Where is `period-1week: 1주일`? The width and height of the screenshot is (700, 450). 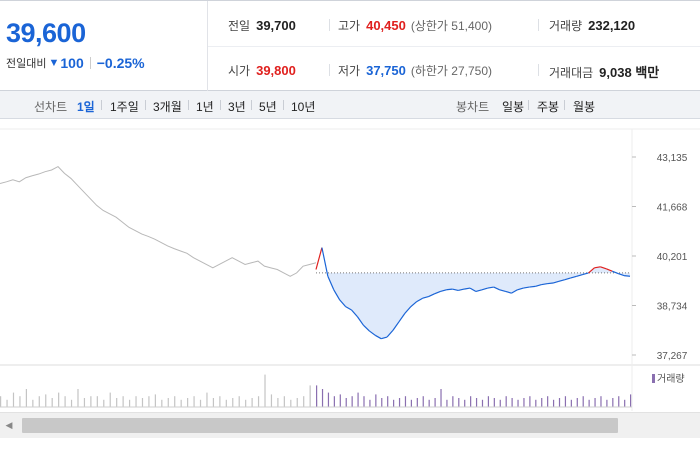
period-1week: 1주일 is located at coordinates (124, 107).